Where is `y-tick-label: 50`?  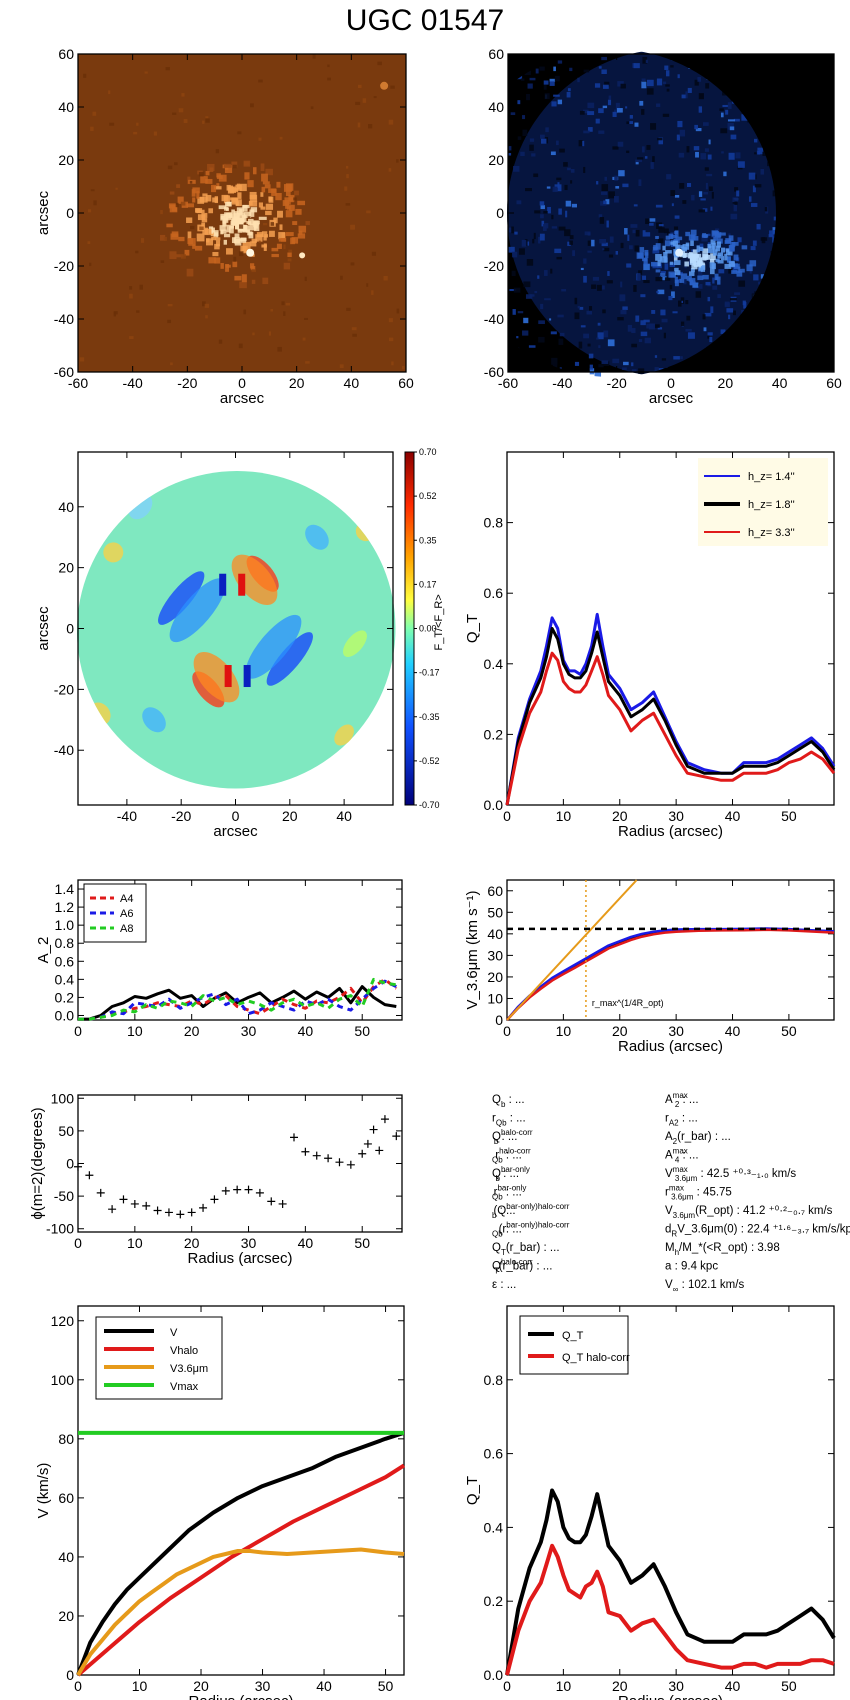
y-tick-label: 50 is located at coordinates (66, 1131).